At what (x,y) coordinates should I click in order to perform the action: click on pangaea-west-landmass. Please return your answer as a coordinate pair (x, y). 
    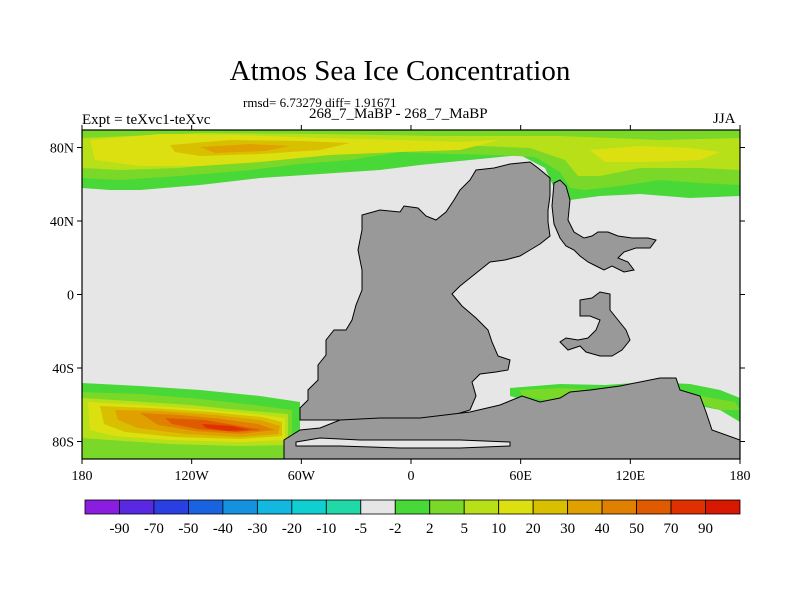
    Looking at the image, I should click on (425, 296).